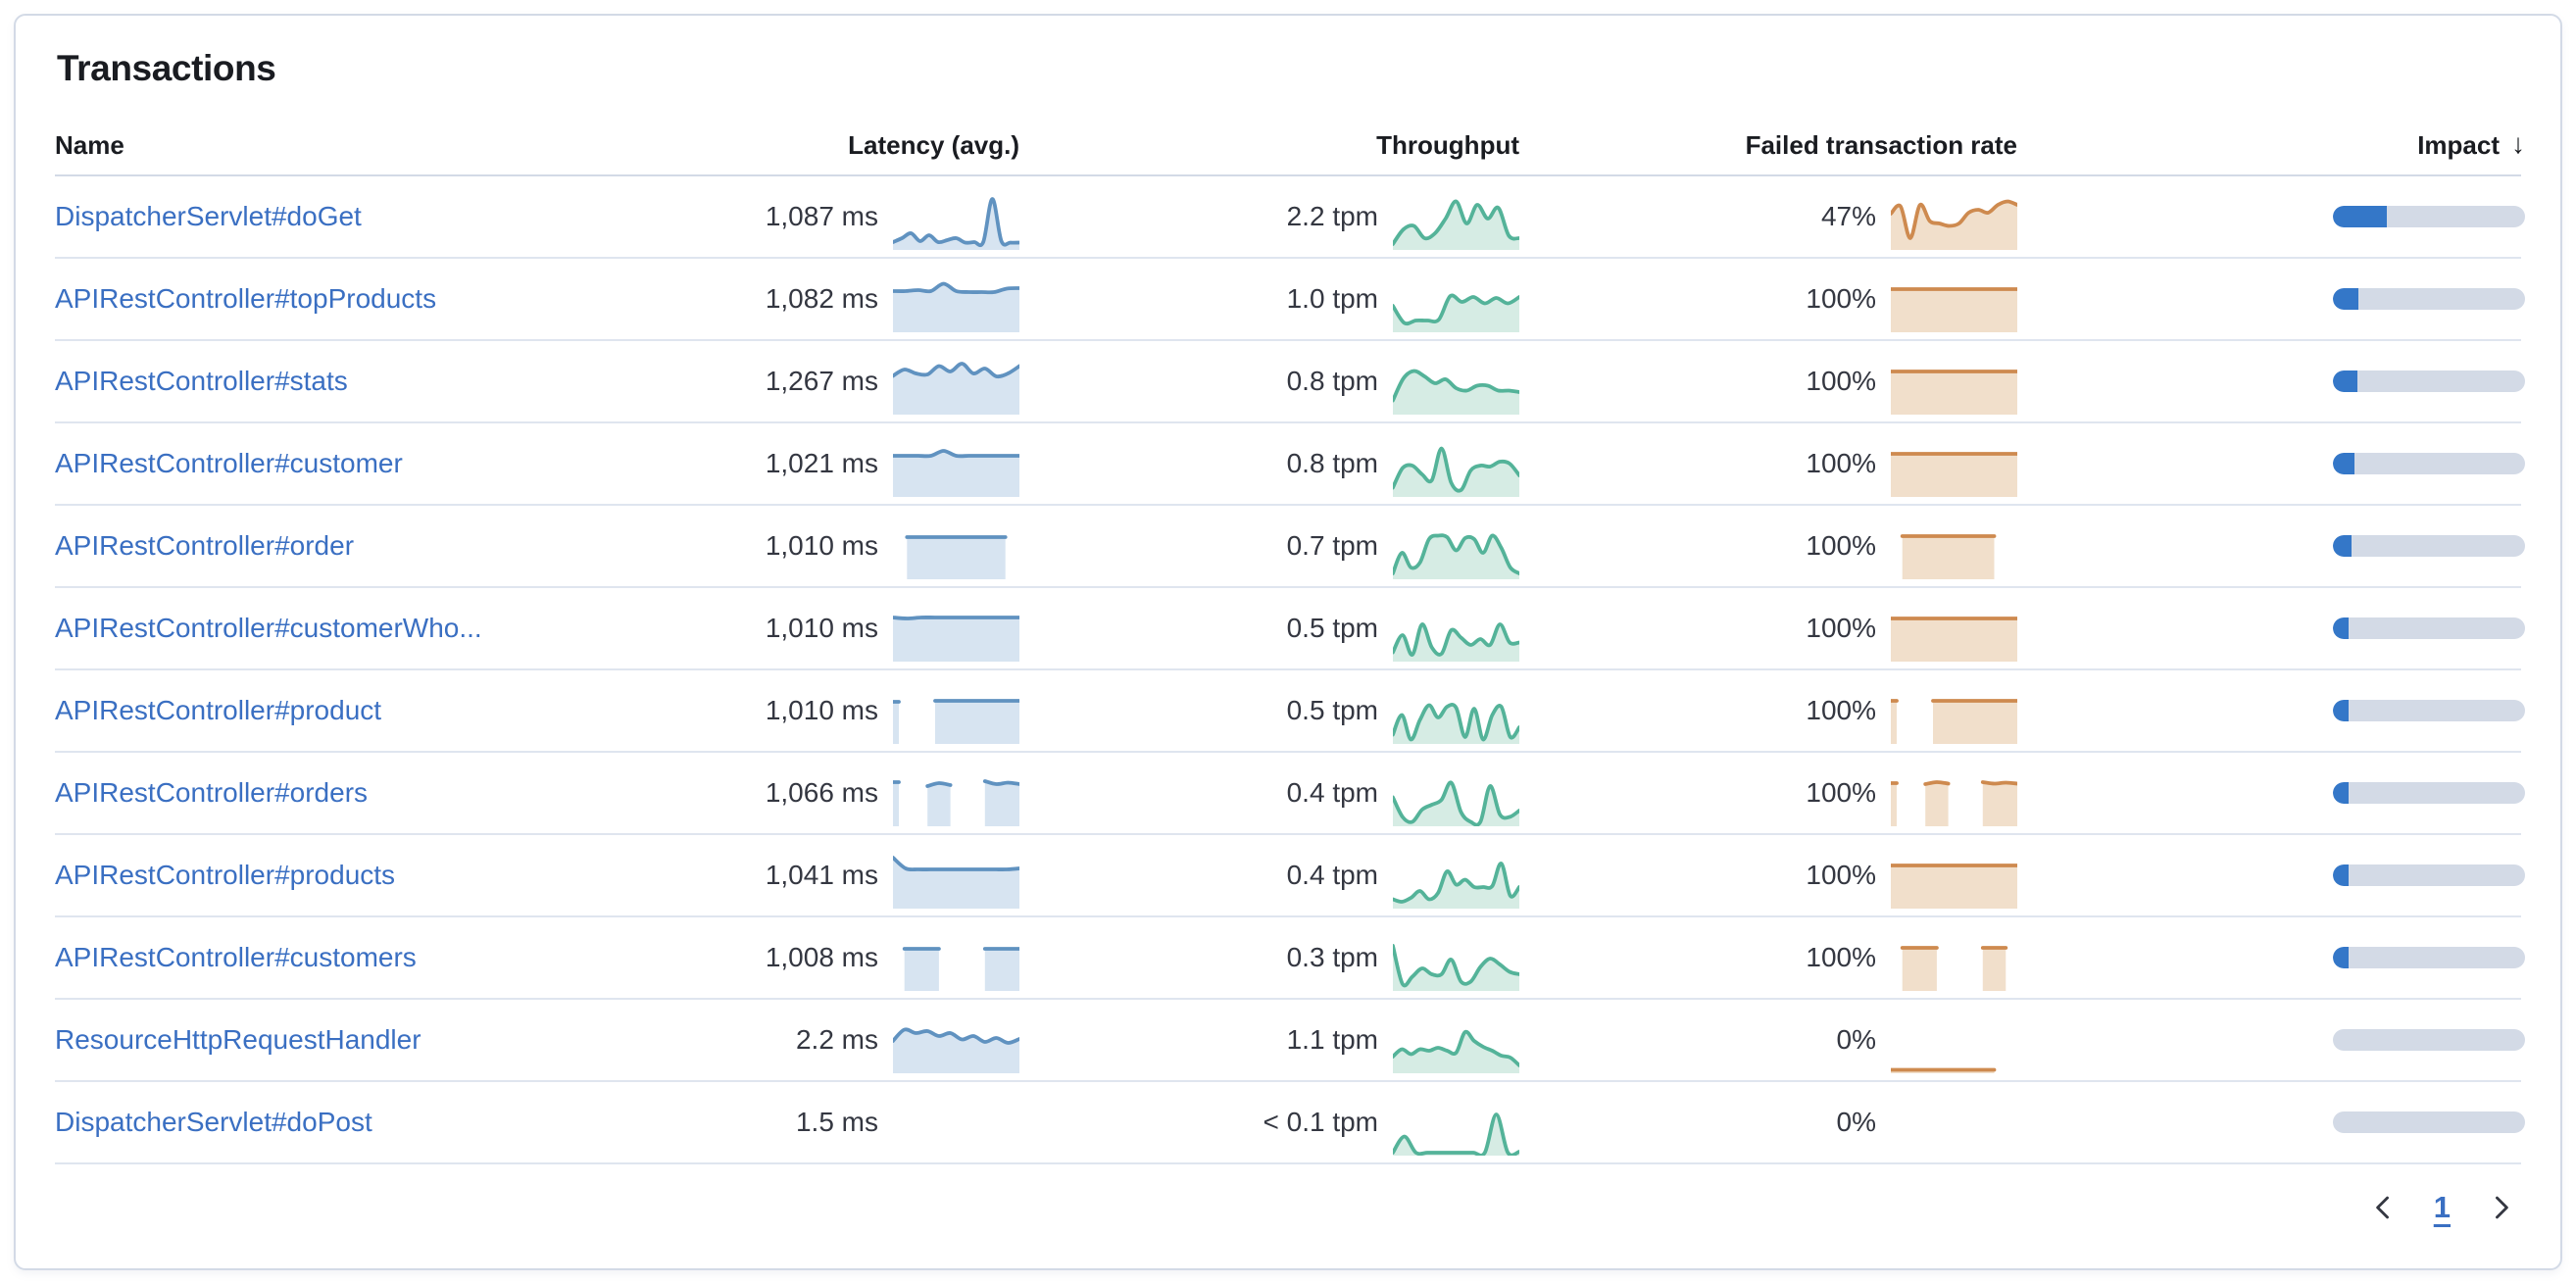 The image size is (2576, 1284). Describe the element at coordinates (236, 957) in the screenshot. I see `transaction-name-link: APIRestController#customers` at that location.